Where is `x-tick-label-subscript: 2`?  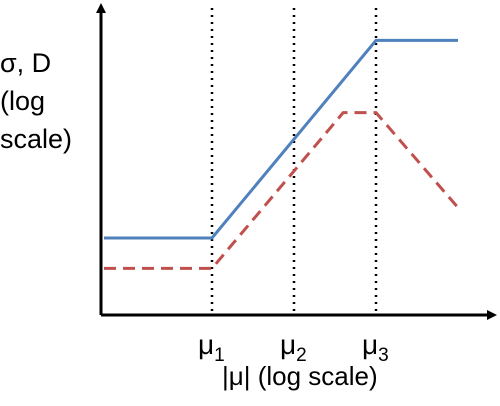
x-tick-label-subscript: 2 is located at coordinates (301, 355).